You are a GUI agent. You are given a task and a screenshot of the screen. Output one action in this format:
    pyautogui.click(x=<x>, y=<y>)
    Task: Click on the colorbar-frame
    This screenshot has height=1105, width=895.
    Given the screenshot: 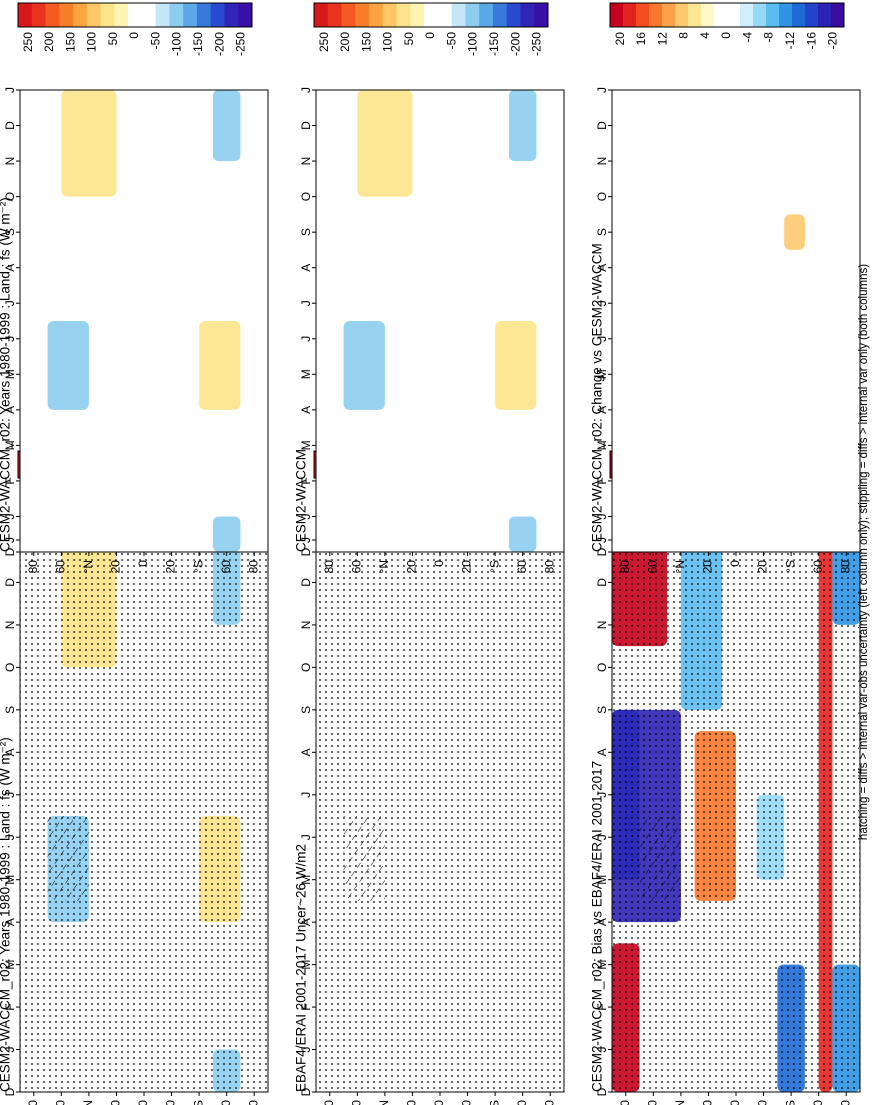 What is the action you would take?
    pyautogui.click(x=727, y=15)
    